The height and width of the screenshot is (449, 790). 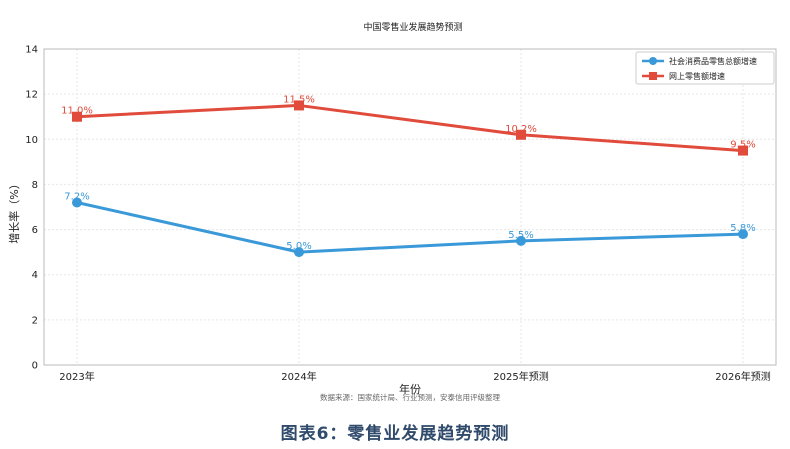 What do you see at coordinates (31, 140) in the screenshot?
I see `y-tick-label: 10` at bounding box center [31, 140].